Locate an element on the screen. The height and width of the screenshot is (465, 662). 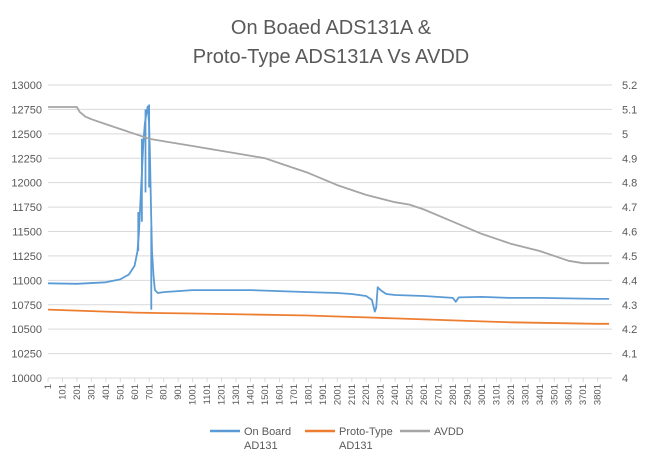
x-tick-label: 3001 is located at coordinates (482, 394).